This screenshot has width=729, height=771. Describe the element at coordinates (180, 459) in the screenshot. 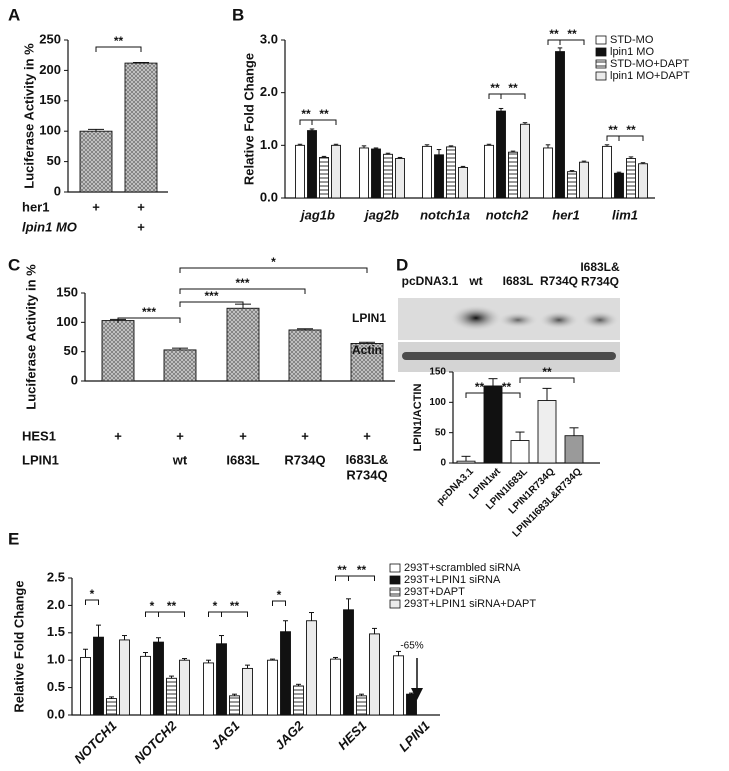

I see `condition-mark: wt` at that location.